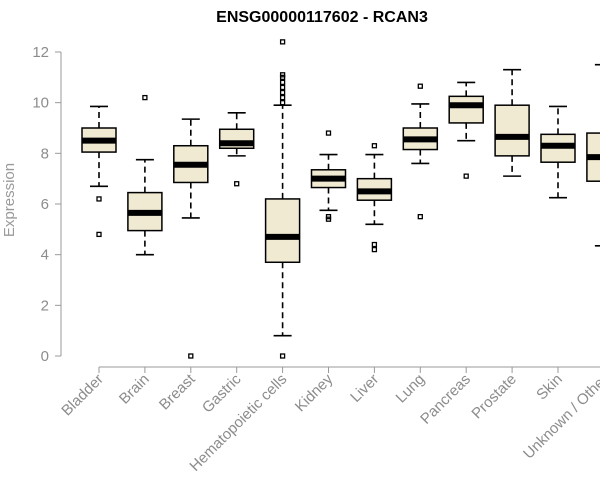 The width and height of the screenshot is (600, 500). I want to click on x-tick-label: Gastric, so click(222, 393).